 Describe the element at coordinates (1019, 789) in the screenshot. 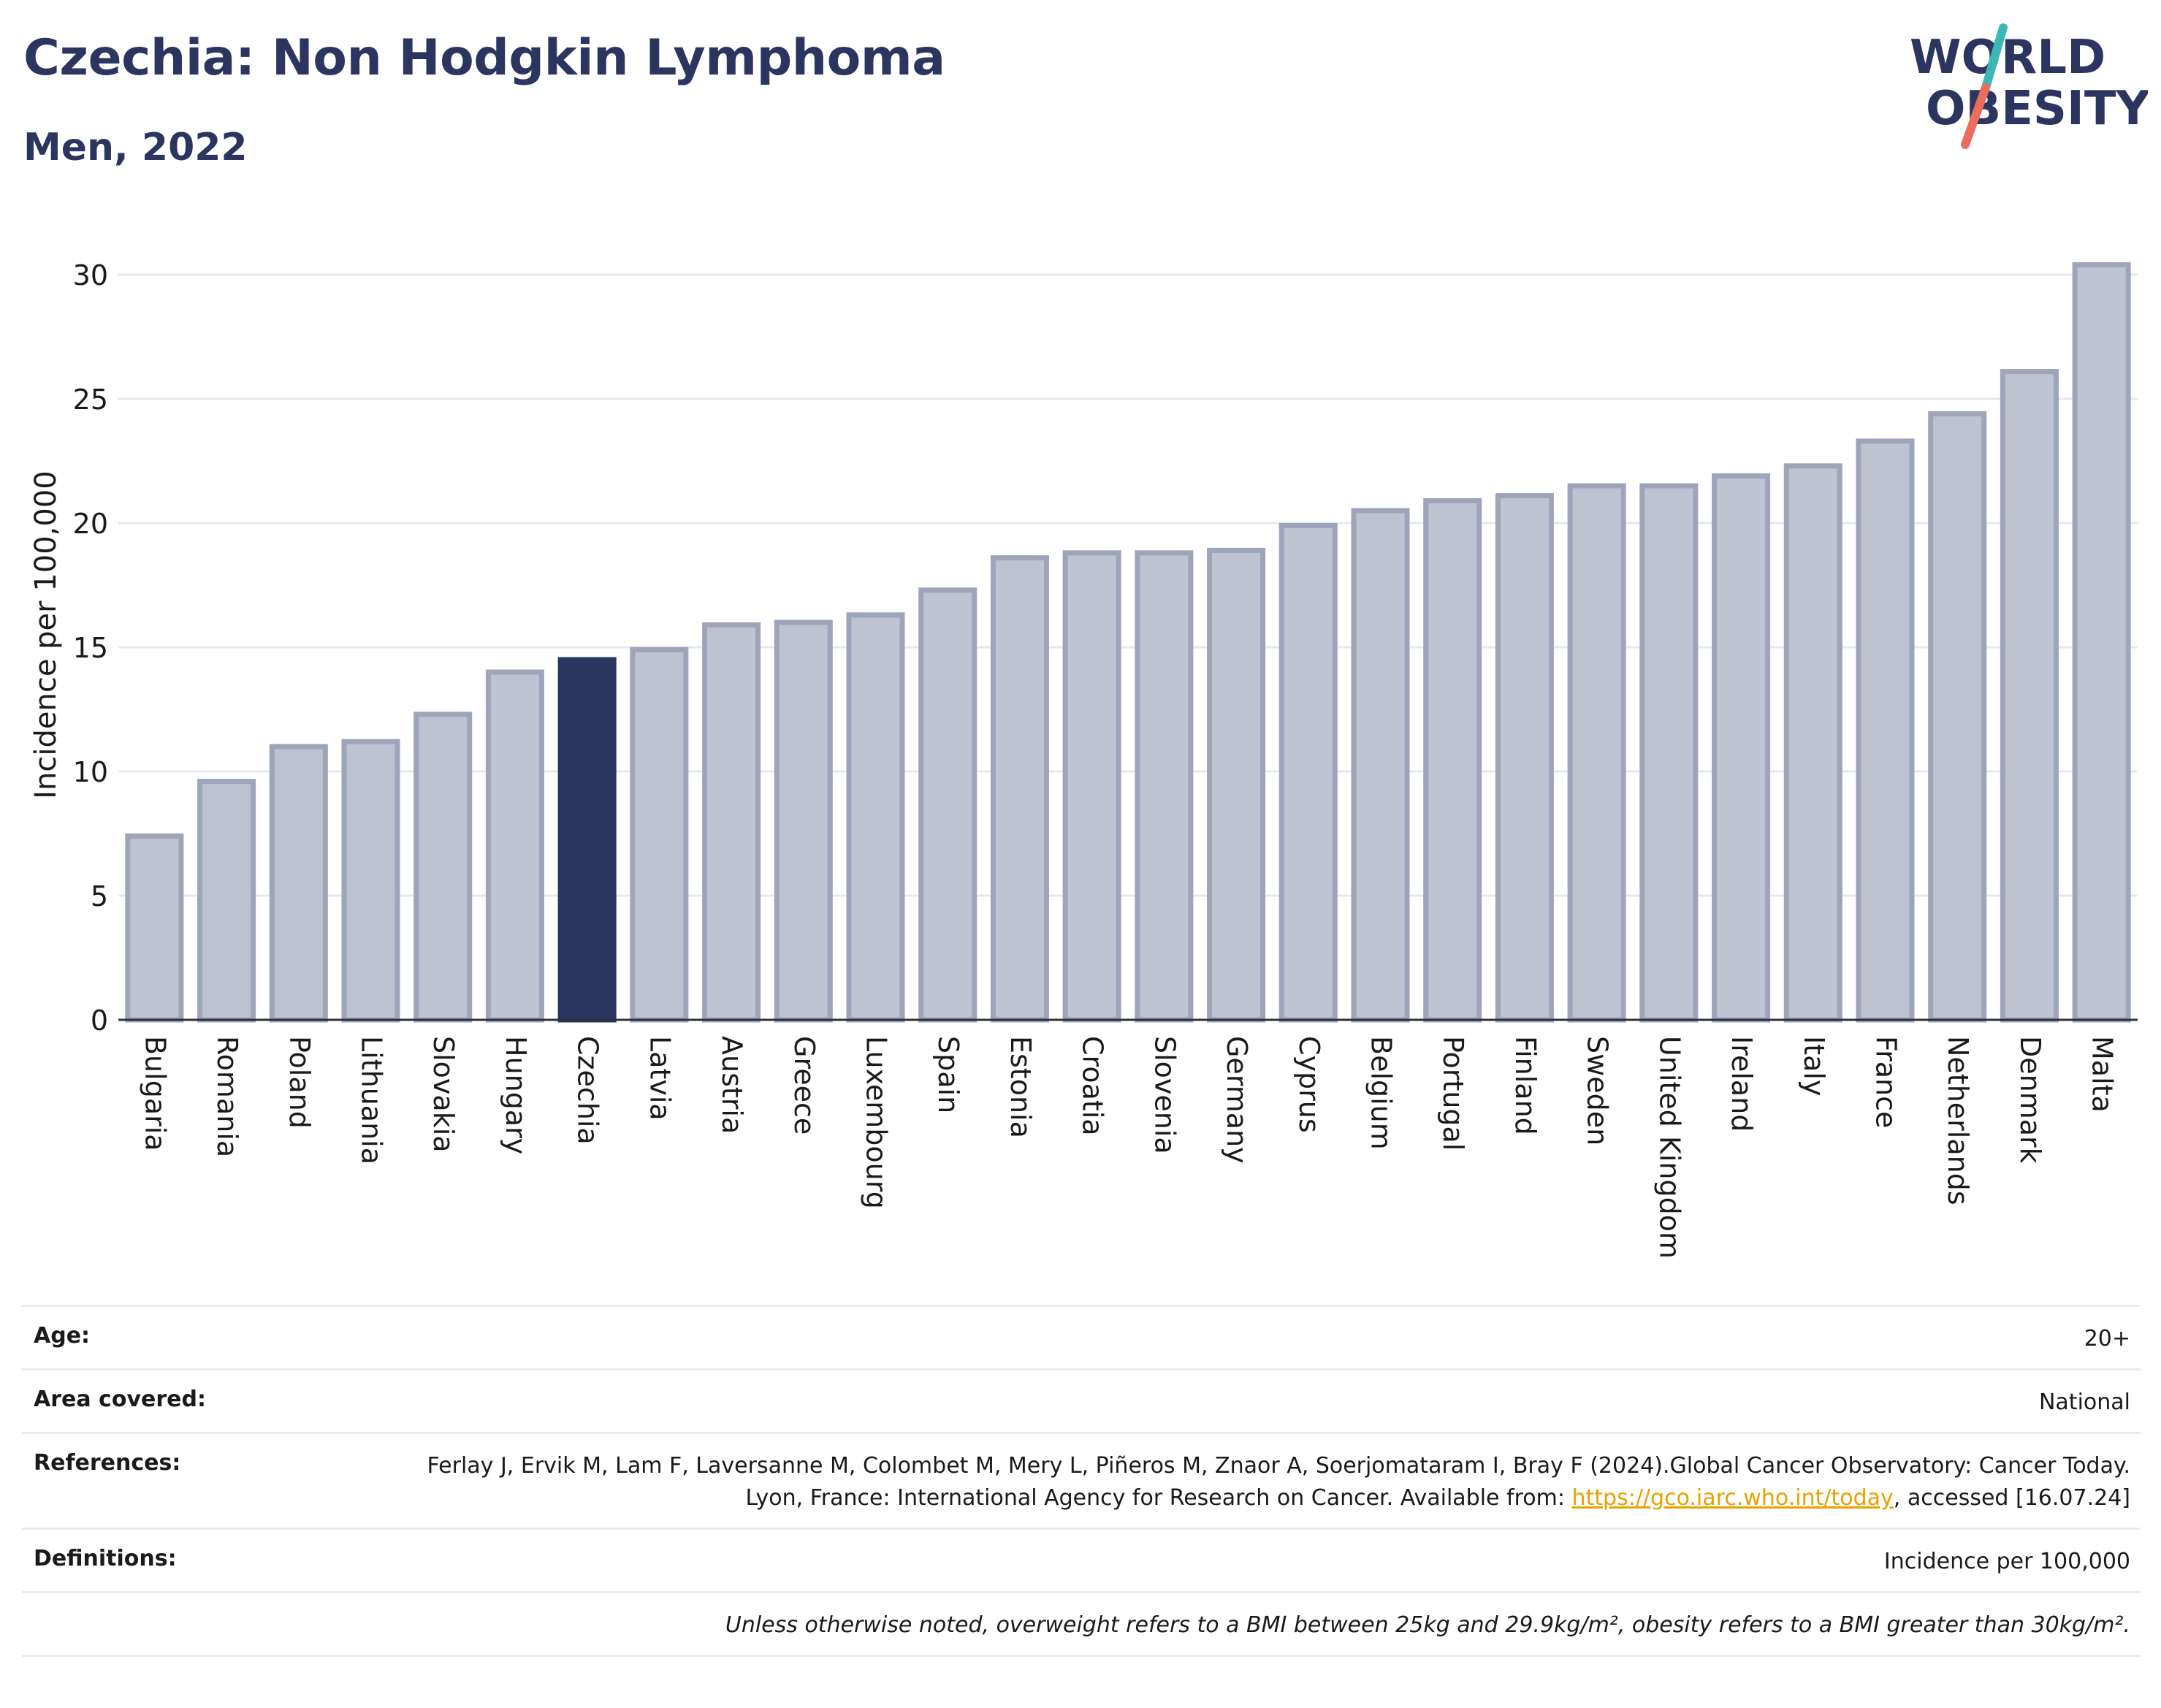

I see `bar-estonia` at that location.